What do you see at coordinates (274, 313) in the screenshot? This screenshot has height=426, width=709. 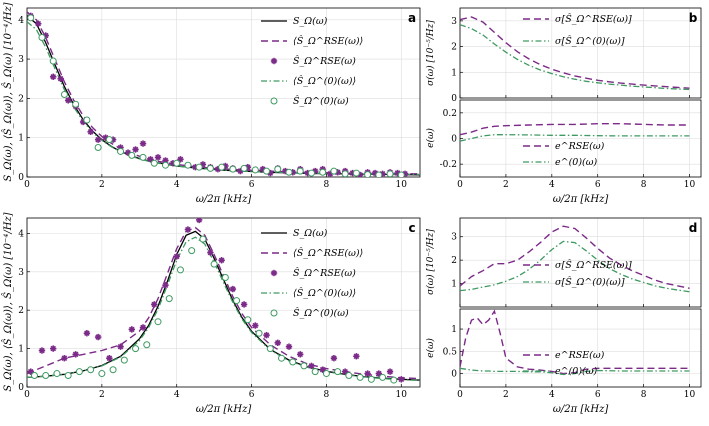 I see `legend-marker` at bounding box center [274, 313].